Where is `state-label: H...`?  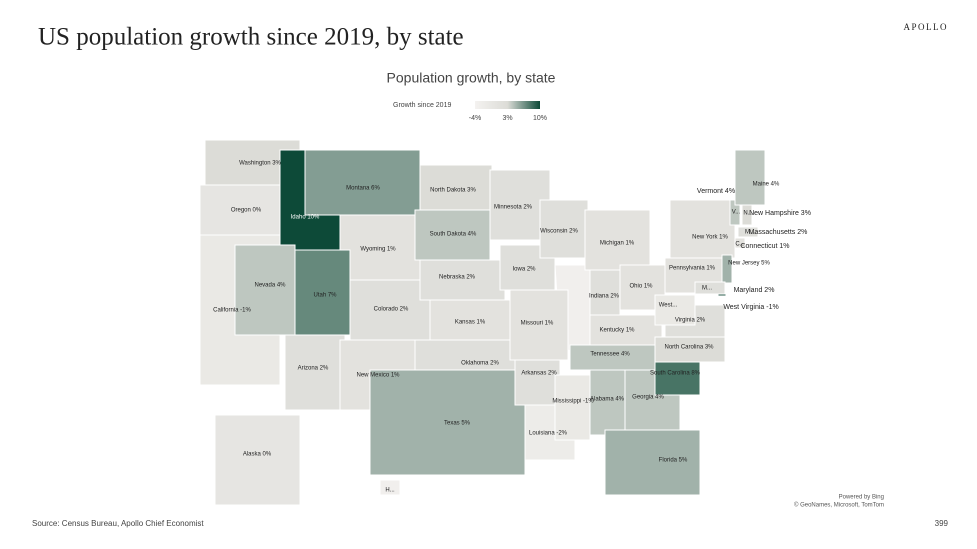 state-label: H... is located at coordinates (390, 491).